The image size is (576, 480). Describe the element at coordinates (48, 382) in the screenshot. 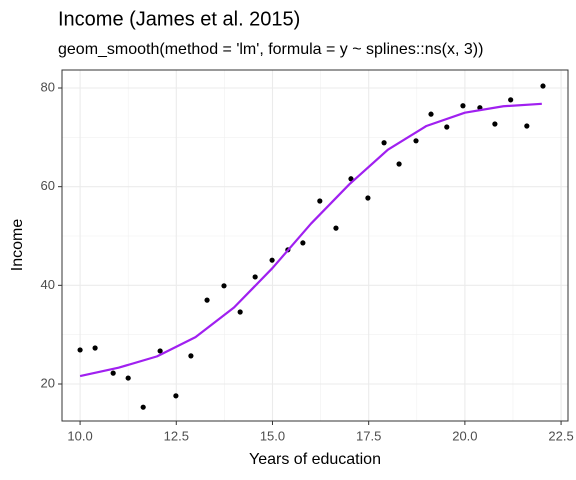

I see `y-tick-label: 20` at that location.